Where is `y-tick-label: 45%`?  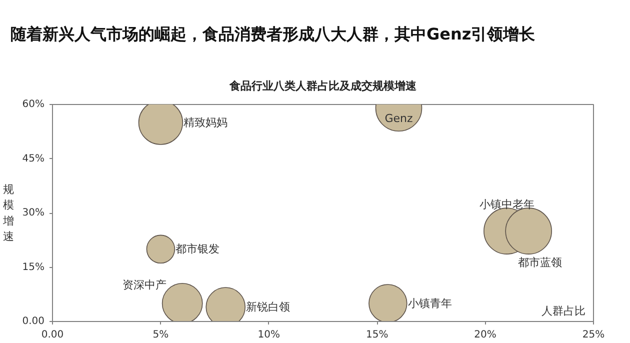
y-tick-label: 45% is located at coordinates (33, 158).